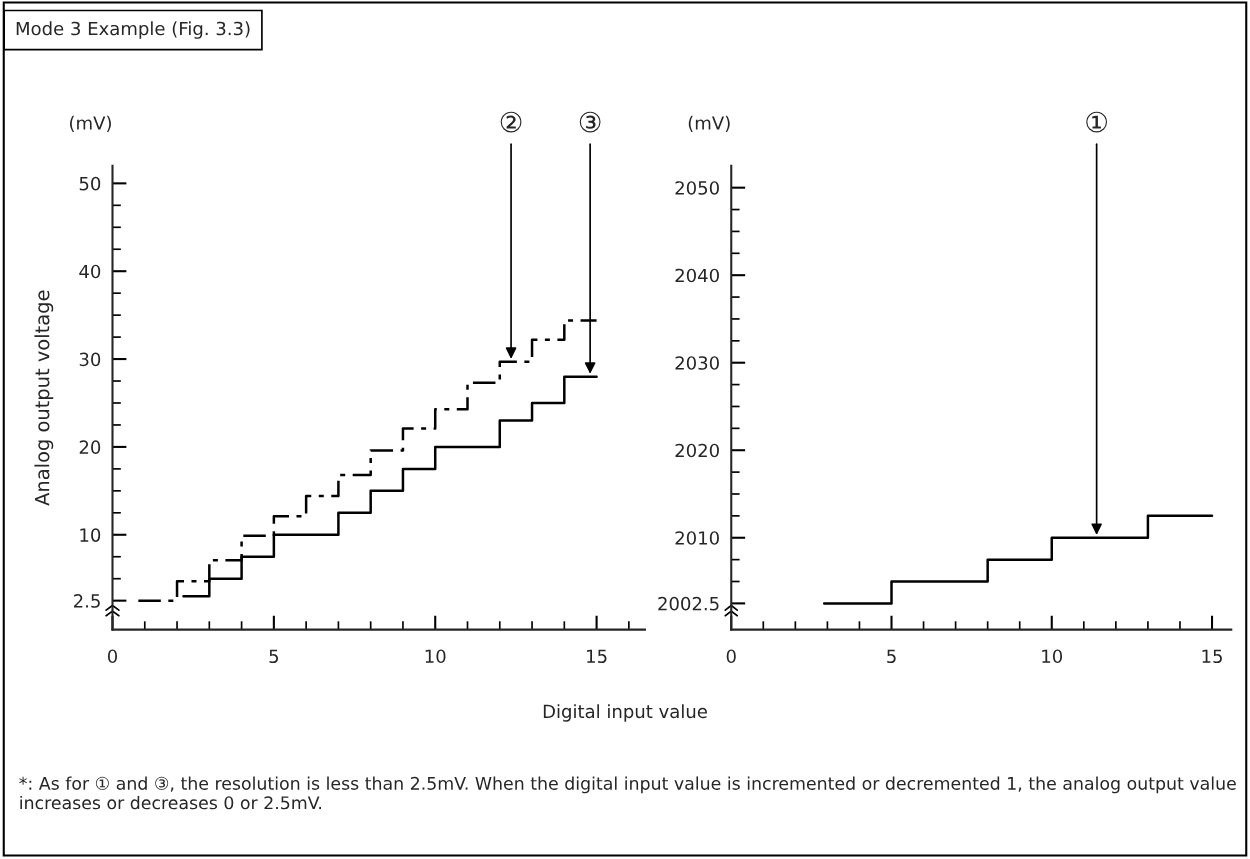  What do you see at coordinates (625, 713) in the screenshot?
I see `x-axis-title: Digital input value` at bounding box center [625, 713].